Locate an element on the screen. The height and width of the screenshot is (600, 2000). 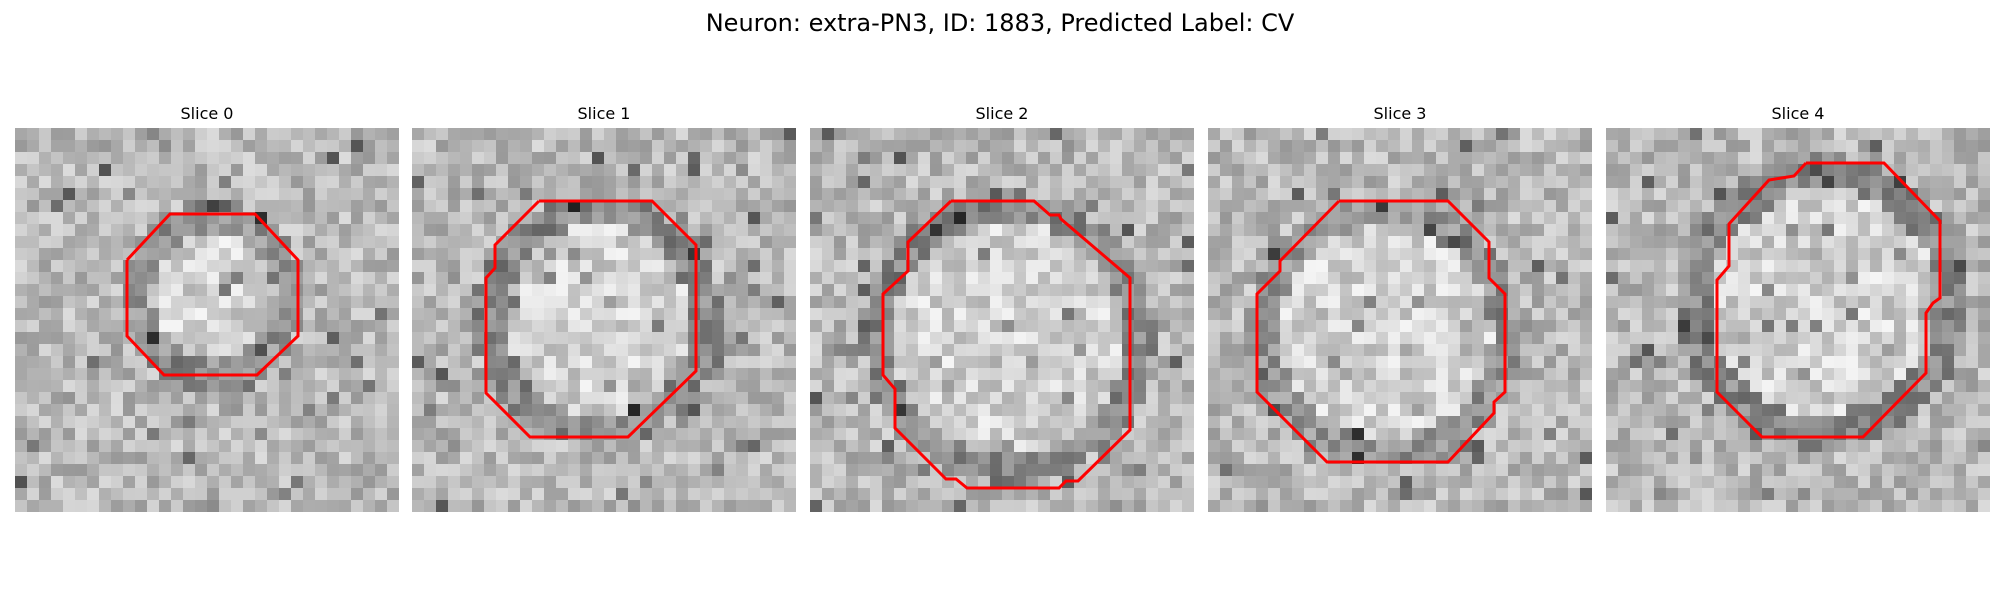
slice-title: Slice 0 is located at coordinates (207, 113).